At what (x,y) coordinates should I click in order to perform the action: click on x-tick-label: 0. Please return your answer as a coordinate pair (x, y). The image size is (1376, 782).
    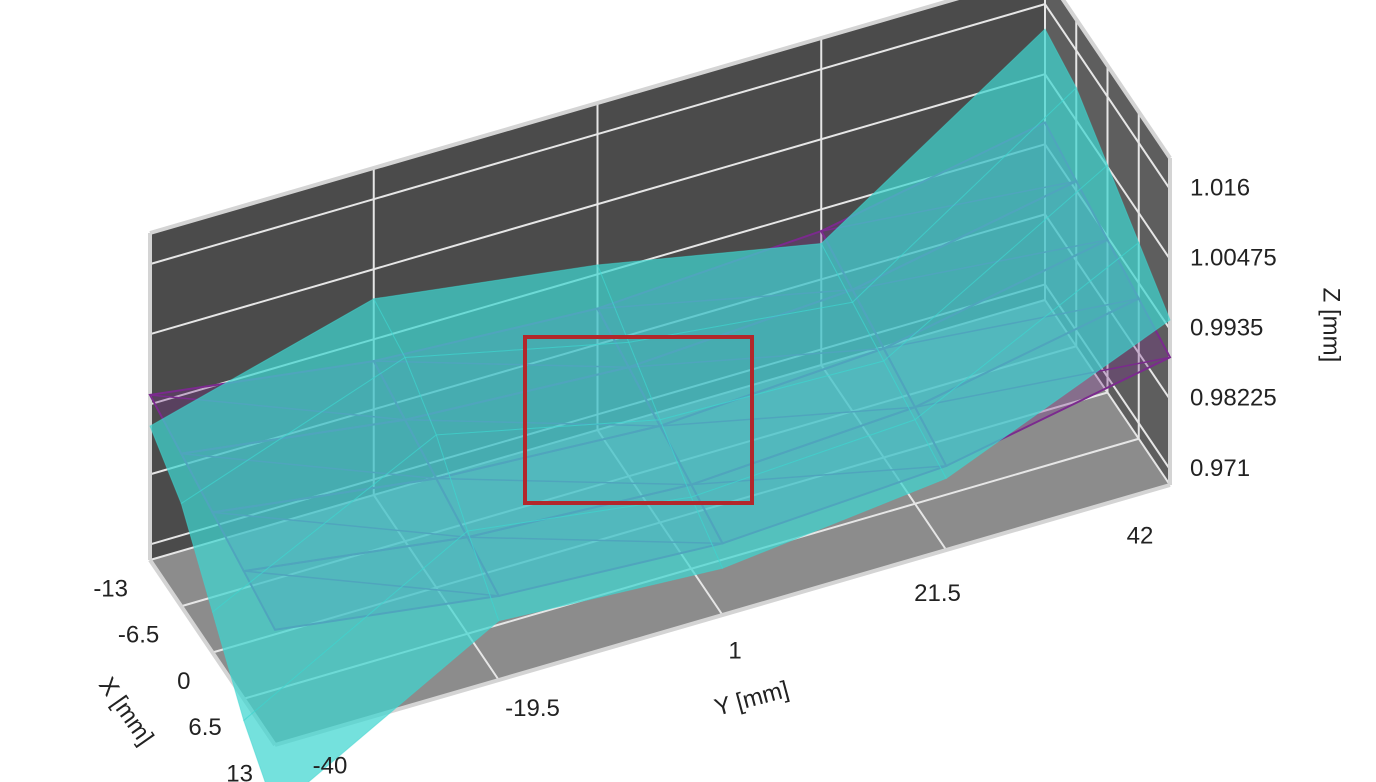
    Looking at the image, I should click on (183, 681).